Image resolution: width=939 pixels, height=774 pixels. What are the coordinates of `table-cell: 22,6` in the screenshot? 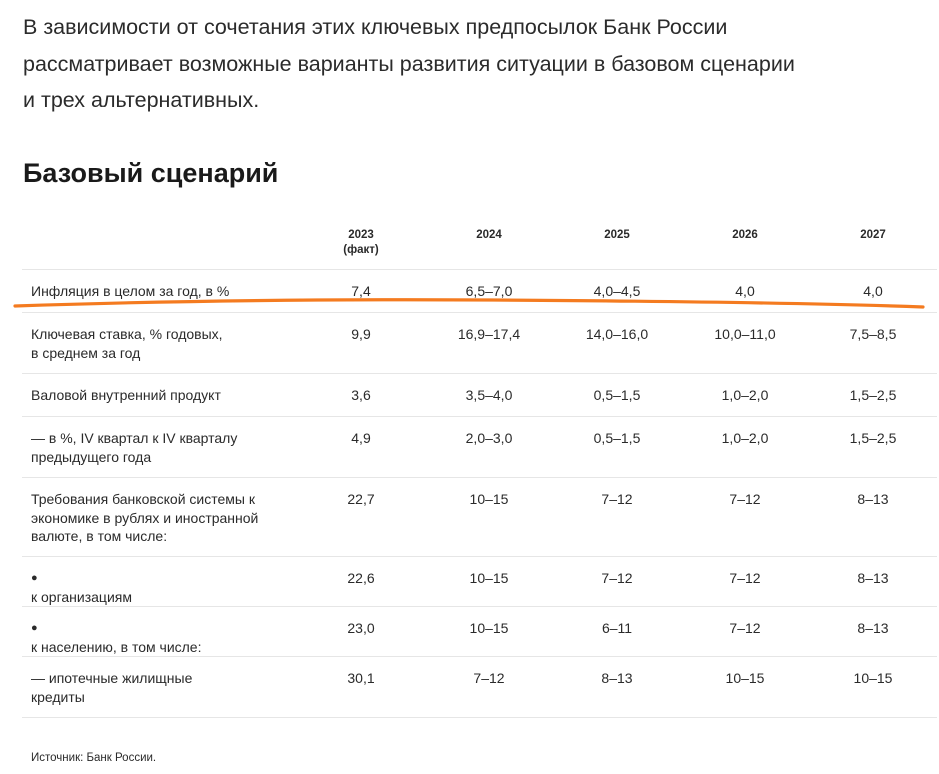 It's located at (361, 581).